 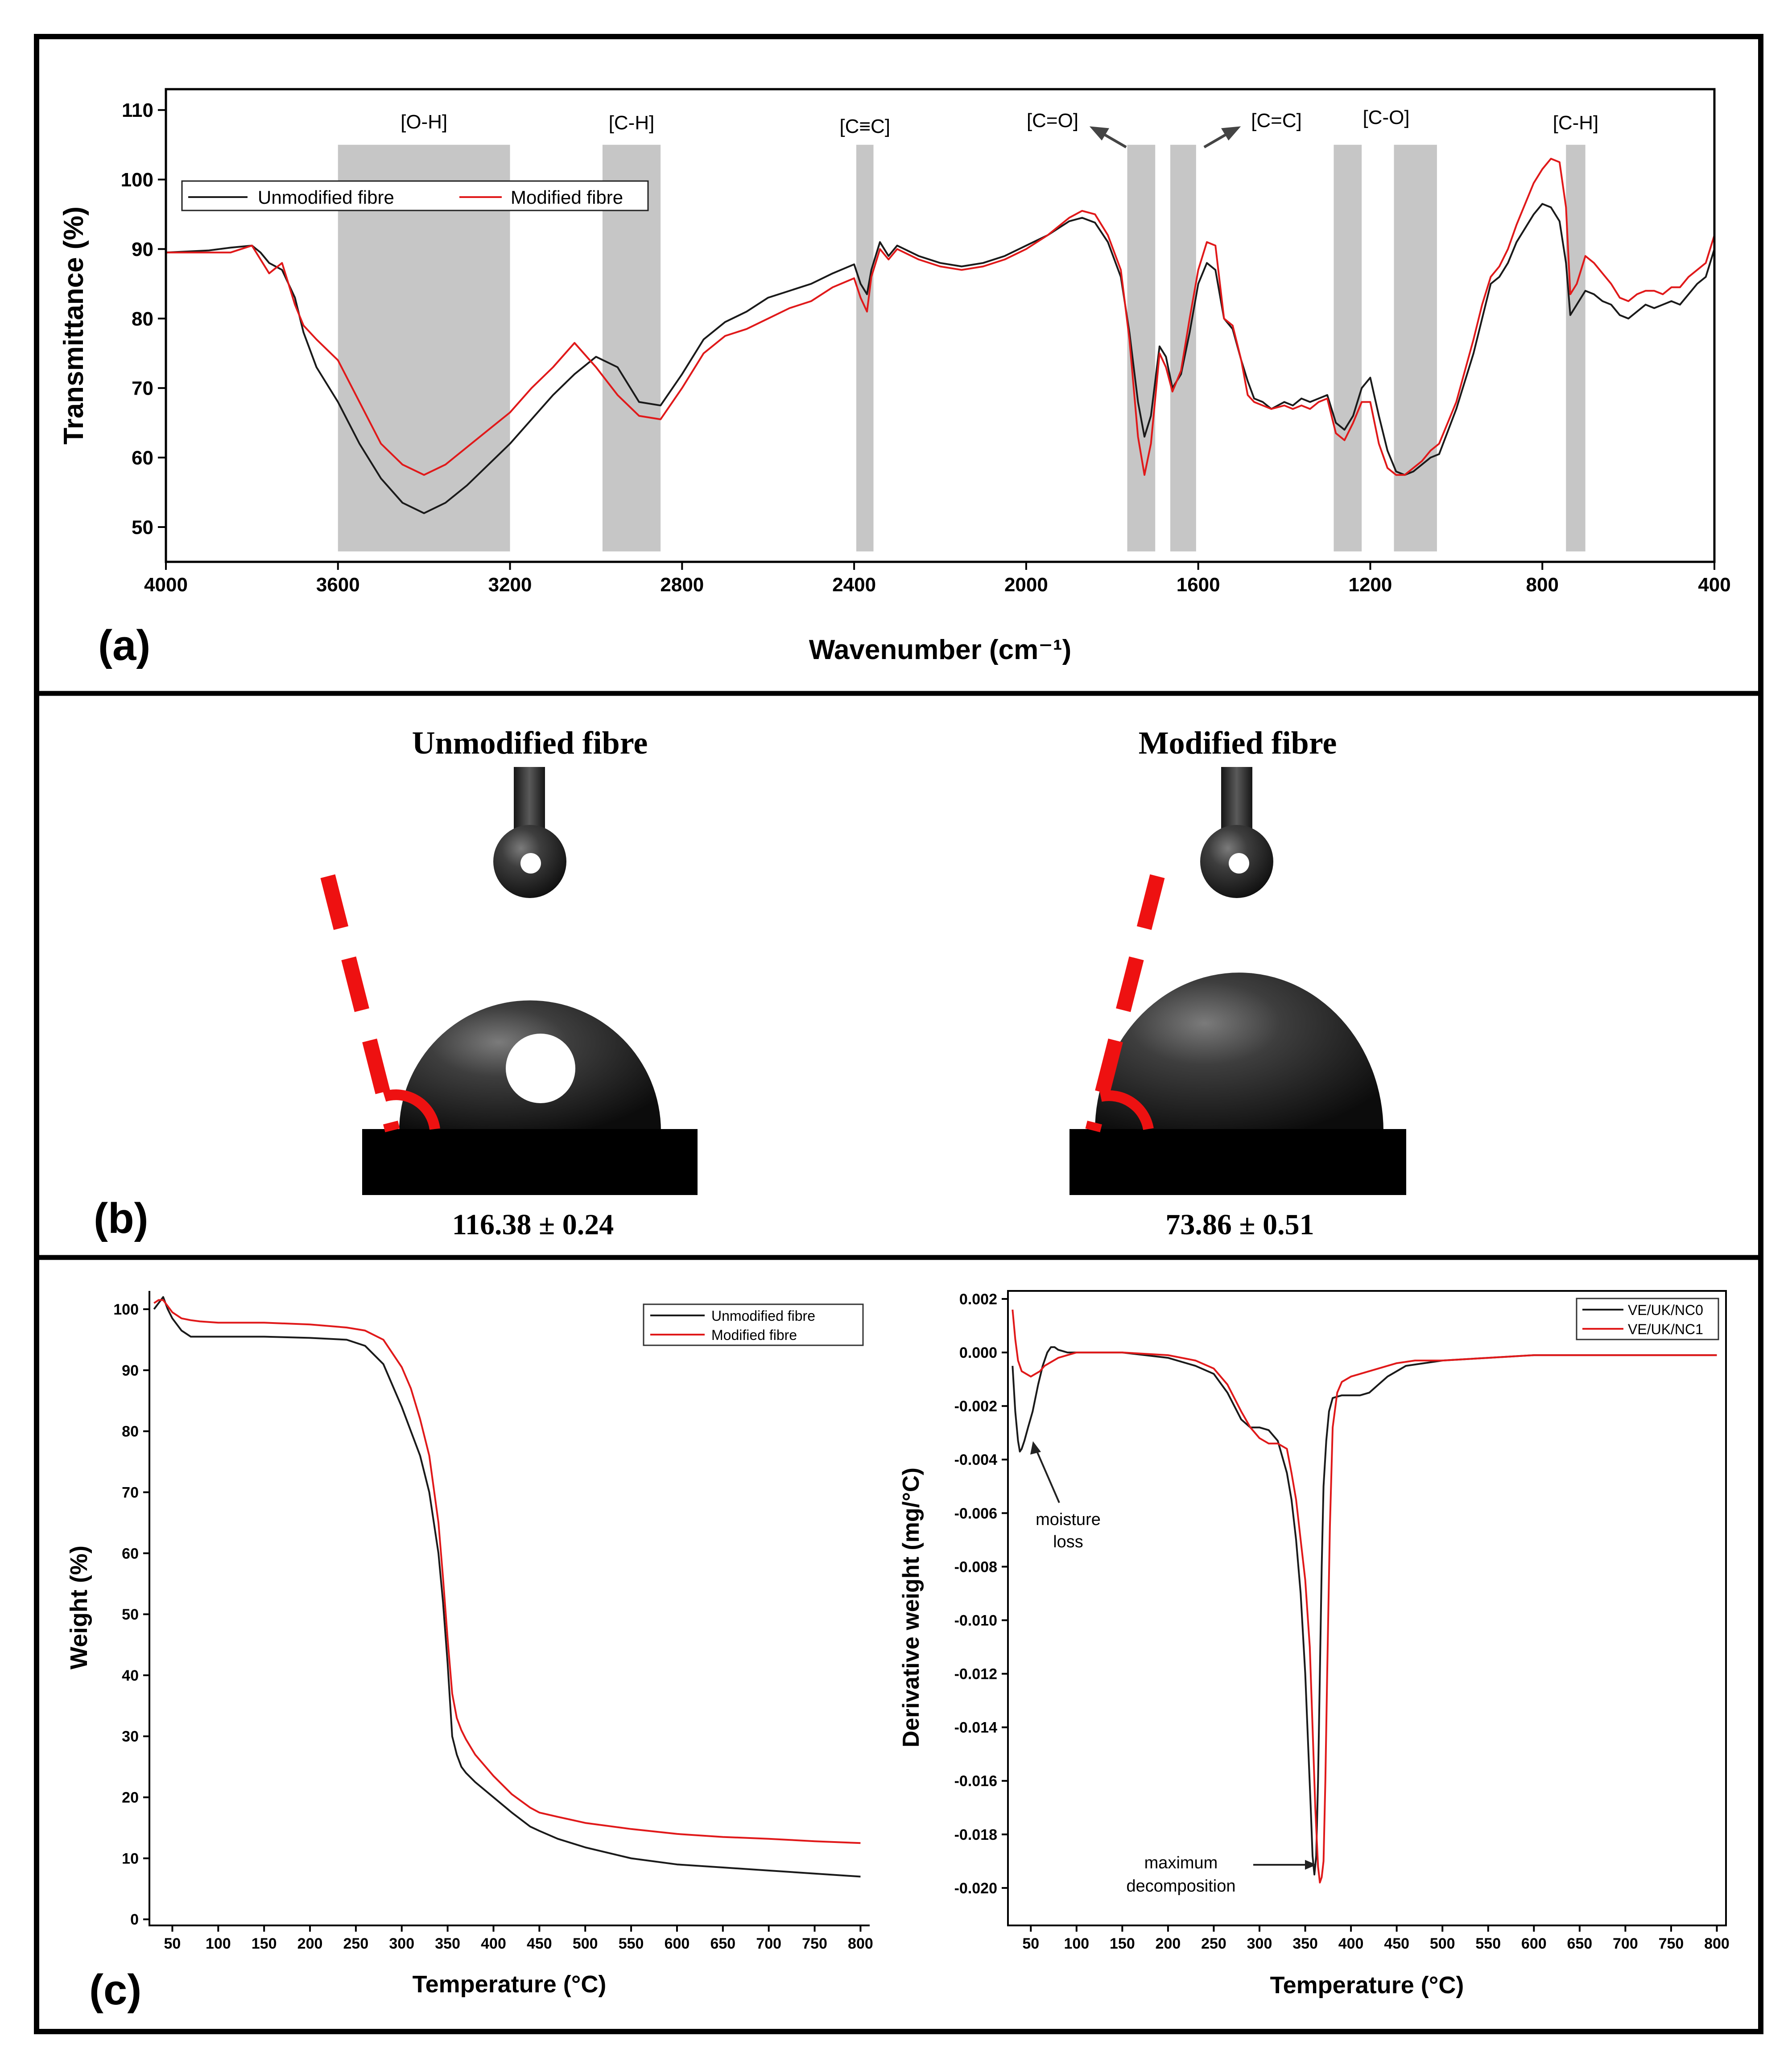 I want to click on modified-substrate, so click(x=1237, y=1162).